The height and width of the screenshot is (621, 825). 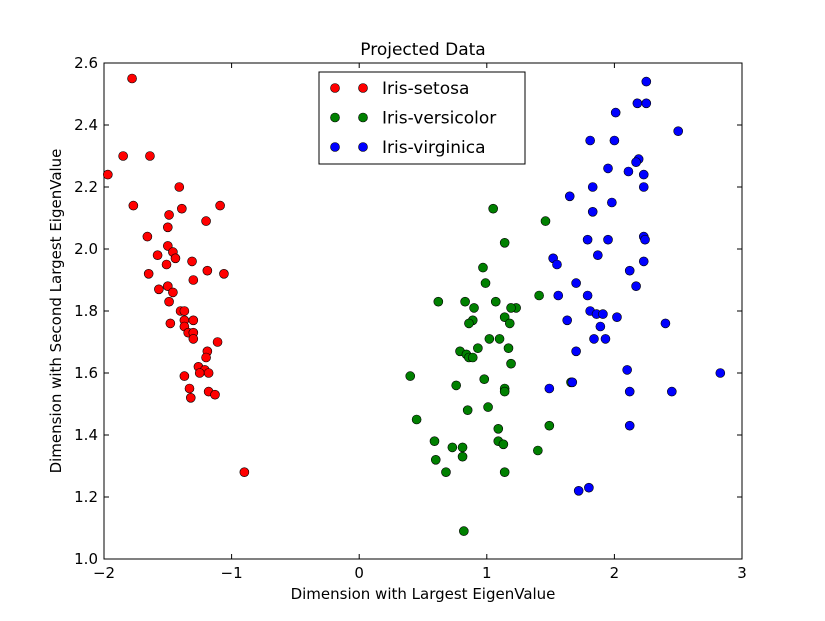 What do you see at coordinates (86, 249) in the screenshot?
I see `y-tick-label: 2.0` at bounding box center [86, 249].